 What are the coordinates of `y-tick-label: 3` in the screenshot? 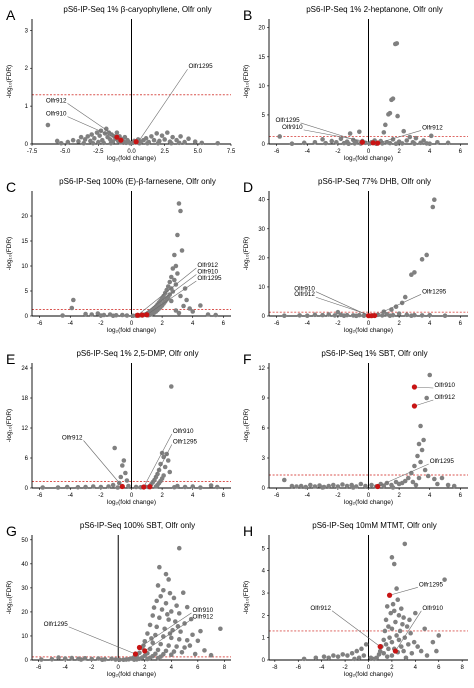 It's located at (264, 459).